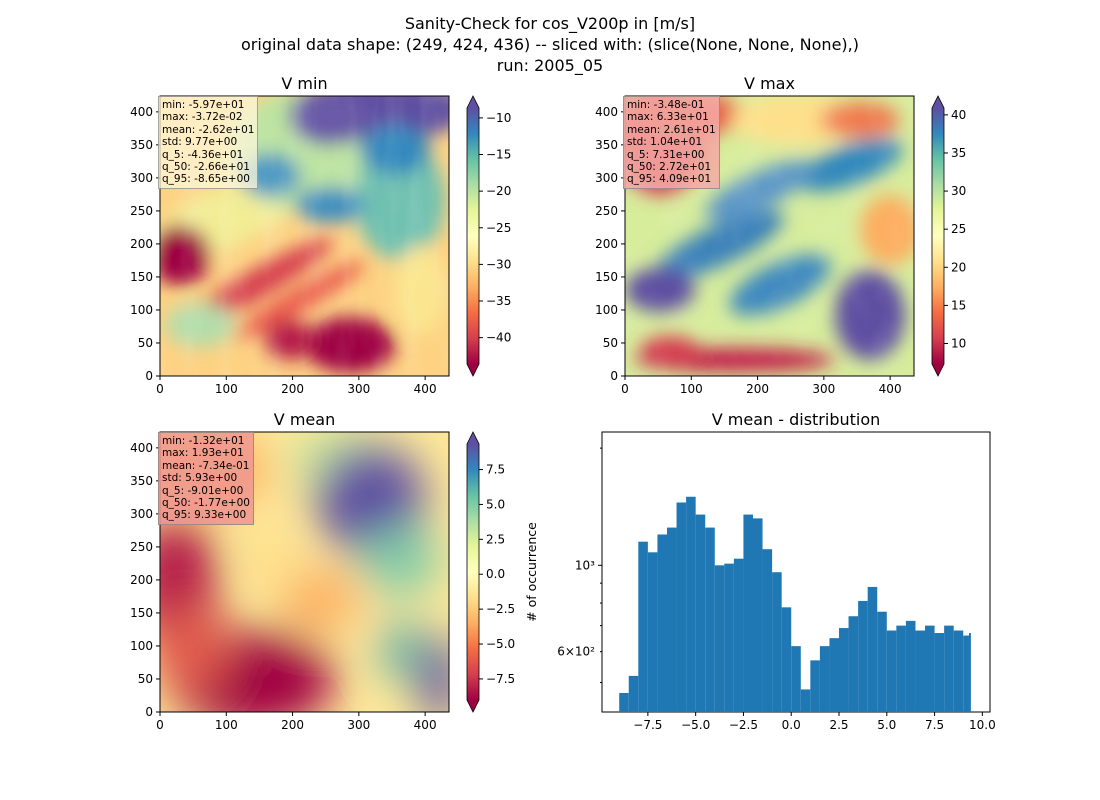  What do you see at coordinates (647, 725) in the screenshot?
I see `x-tick-label: −7.5` at bounding box center [647, 725].